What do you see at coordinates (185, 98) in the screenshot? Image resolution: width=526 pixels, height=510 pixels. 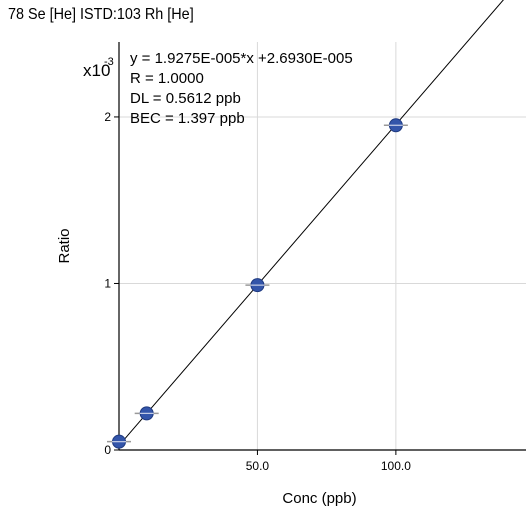 I see `fit-annotation: DL = 0.5612 ppb` at bounding box center [185, 98].